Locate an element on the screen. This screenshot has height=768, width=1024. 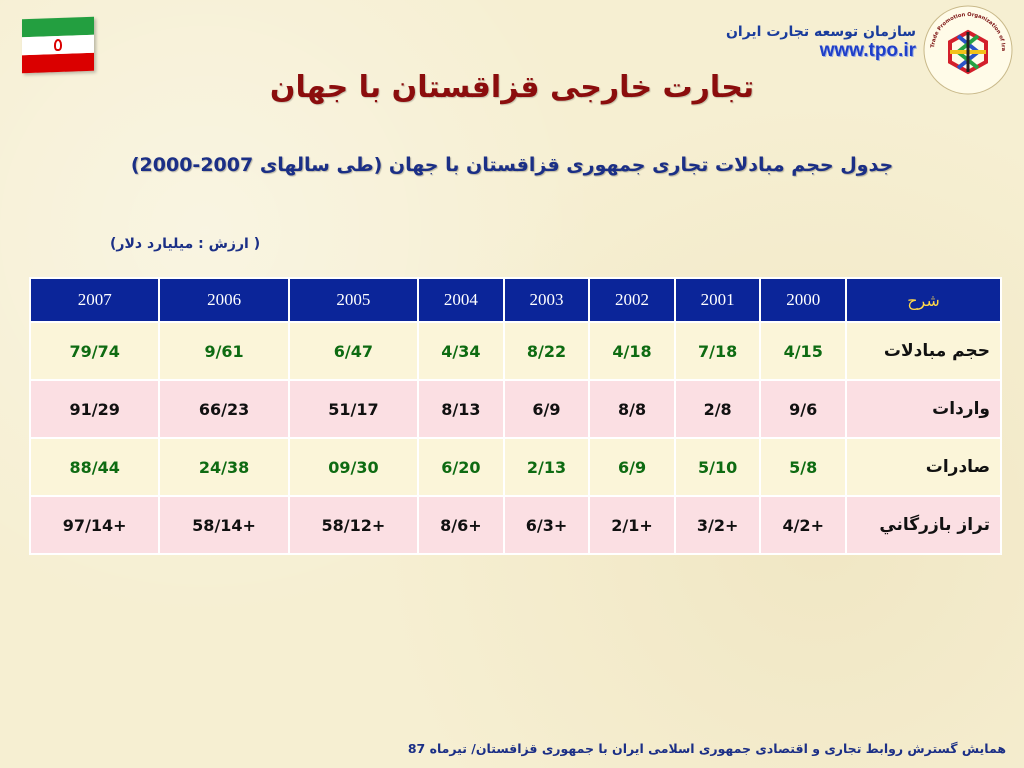
column-header-year: 2006 is located at coordinates (224, 300).